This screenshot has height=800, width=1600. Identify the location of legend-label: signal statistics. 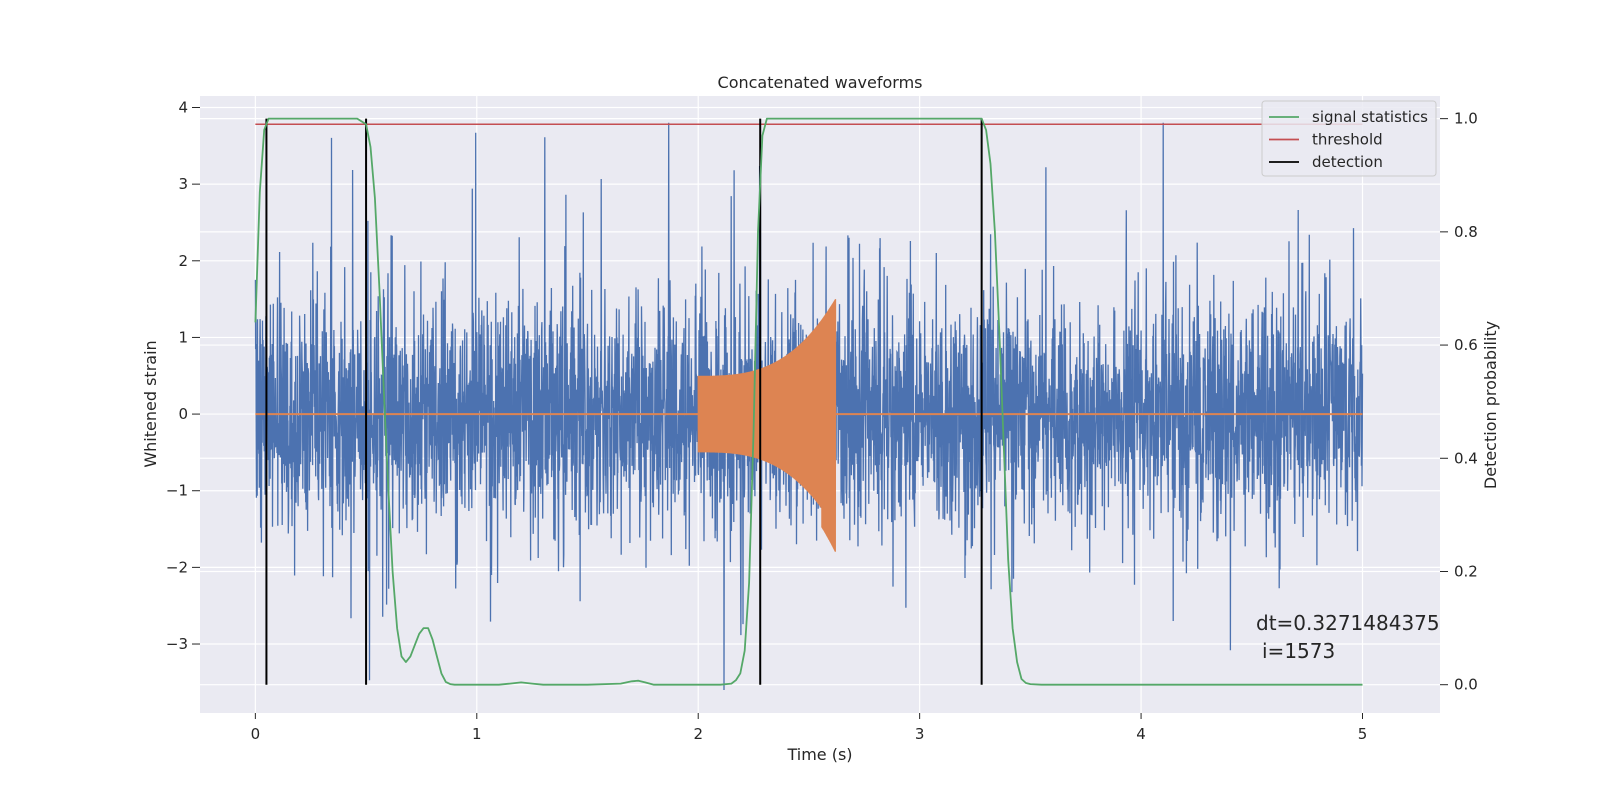
(1370, 117).